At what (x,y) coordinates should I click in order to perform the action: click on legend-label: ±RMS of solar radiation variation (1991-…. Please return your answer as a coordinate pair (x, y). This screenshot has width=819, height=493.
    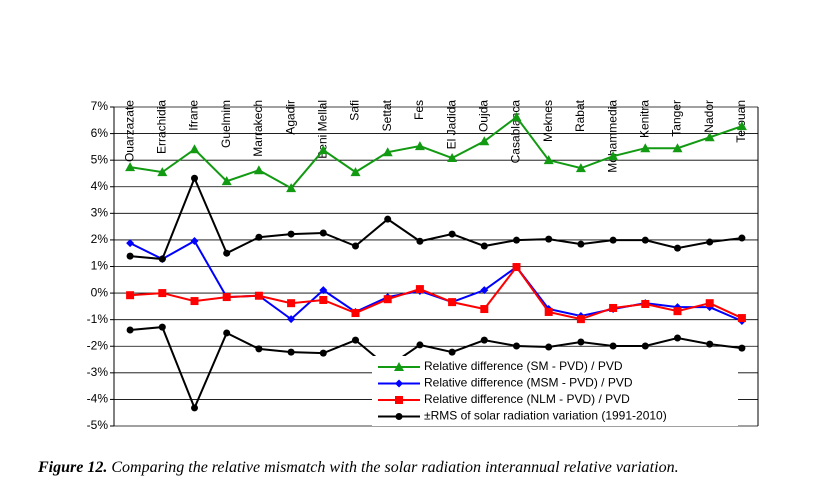
    Looking at the image, I should click on (545, 416).